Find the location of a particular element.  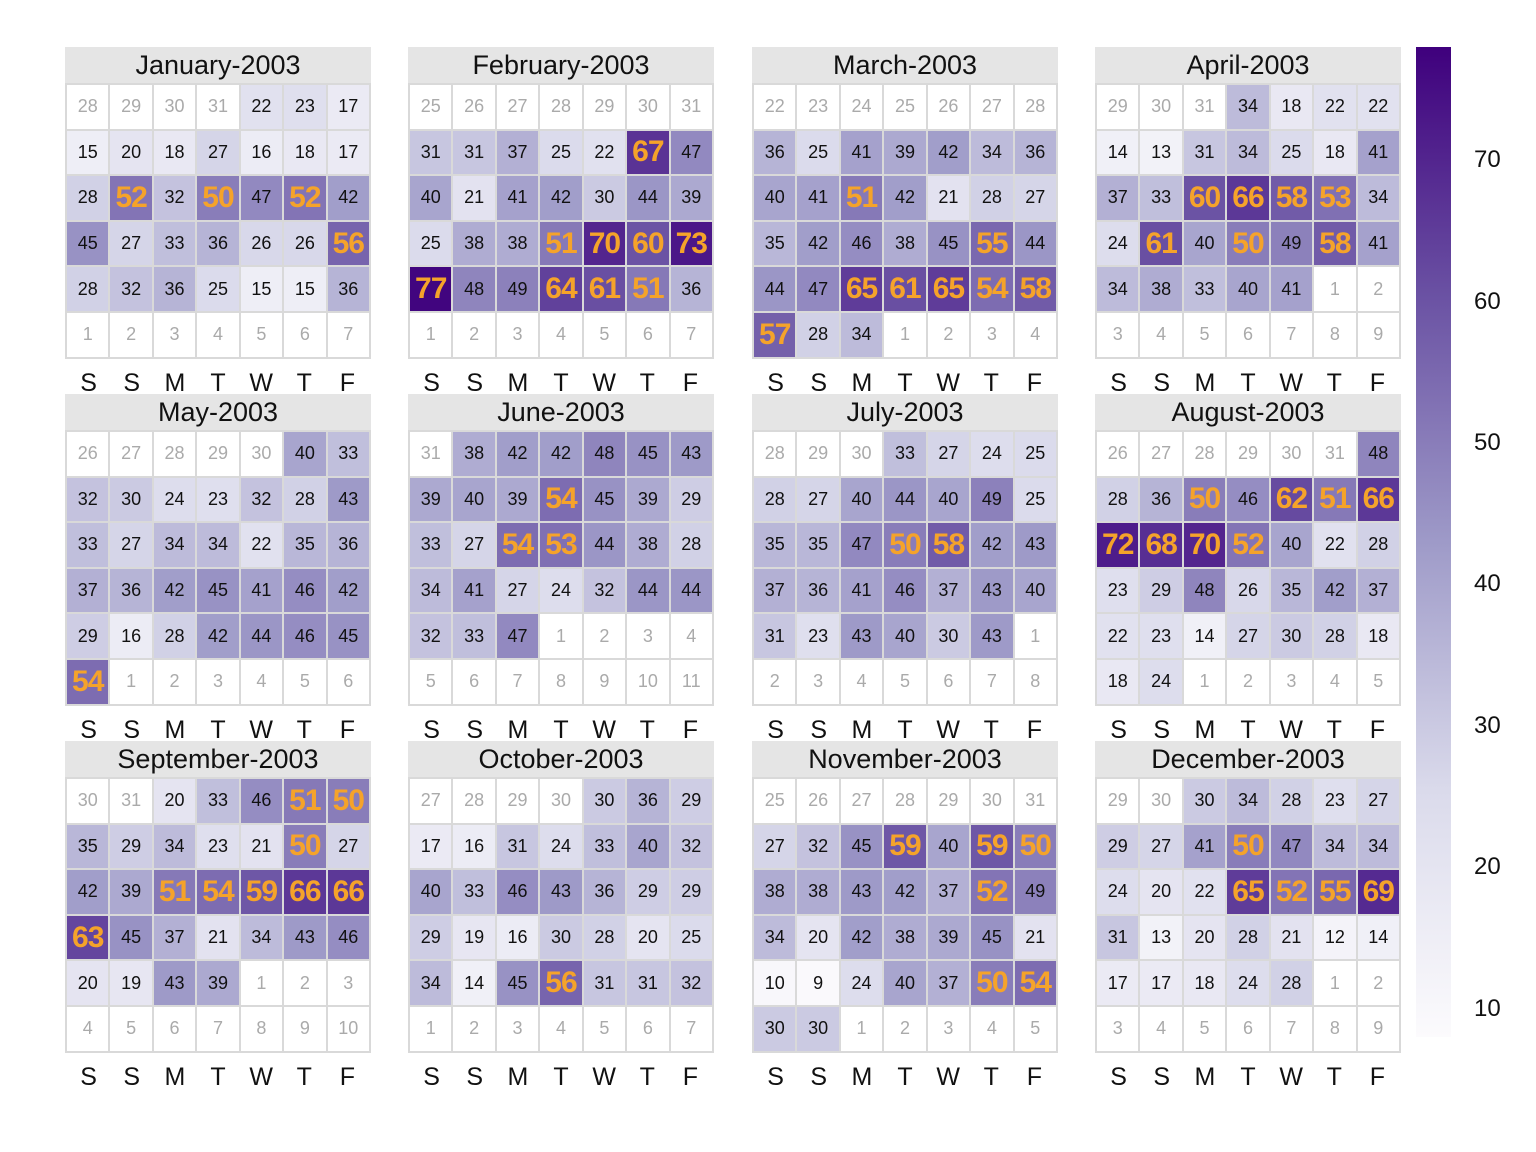

day-cell: 16 is located at coordinates (131, 636).